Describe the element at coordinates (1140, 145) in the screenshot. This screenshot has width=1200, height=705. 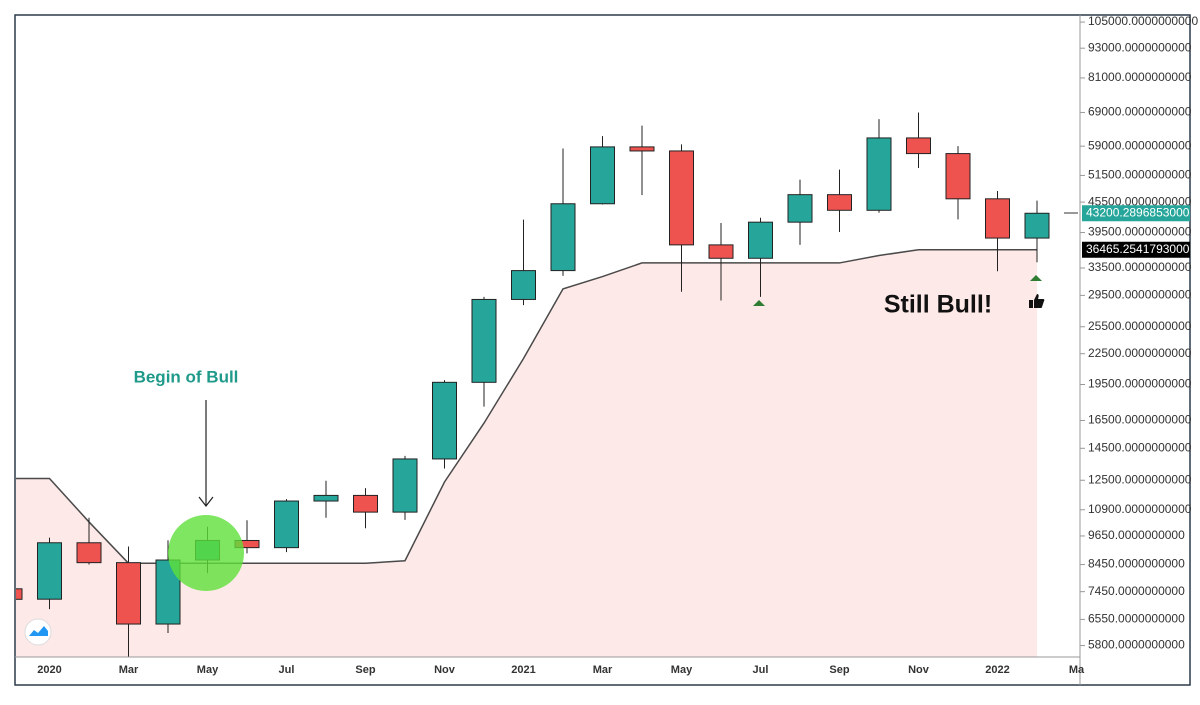
I see `y-tick-label: 59000.0000000000` at that location.